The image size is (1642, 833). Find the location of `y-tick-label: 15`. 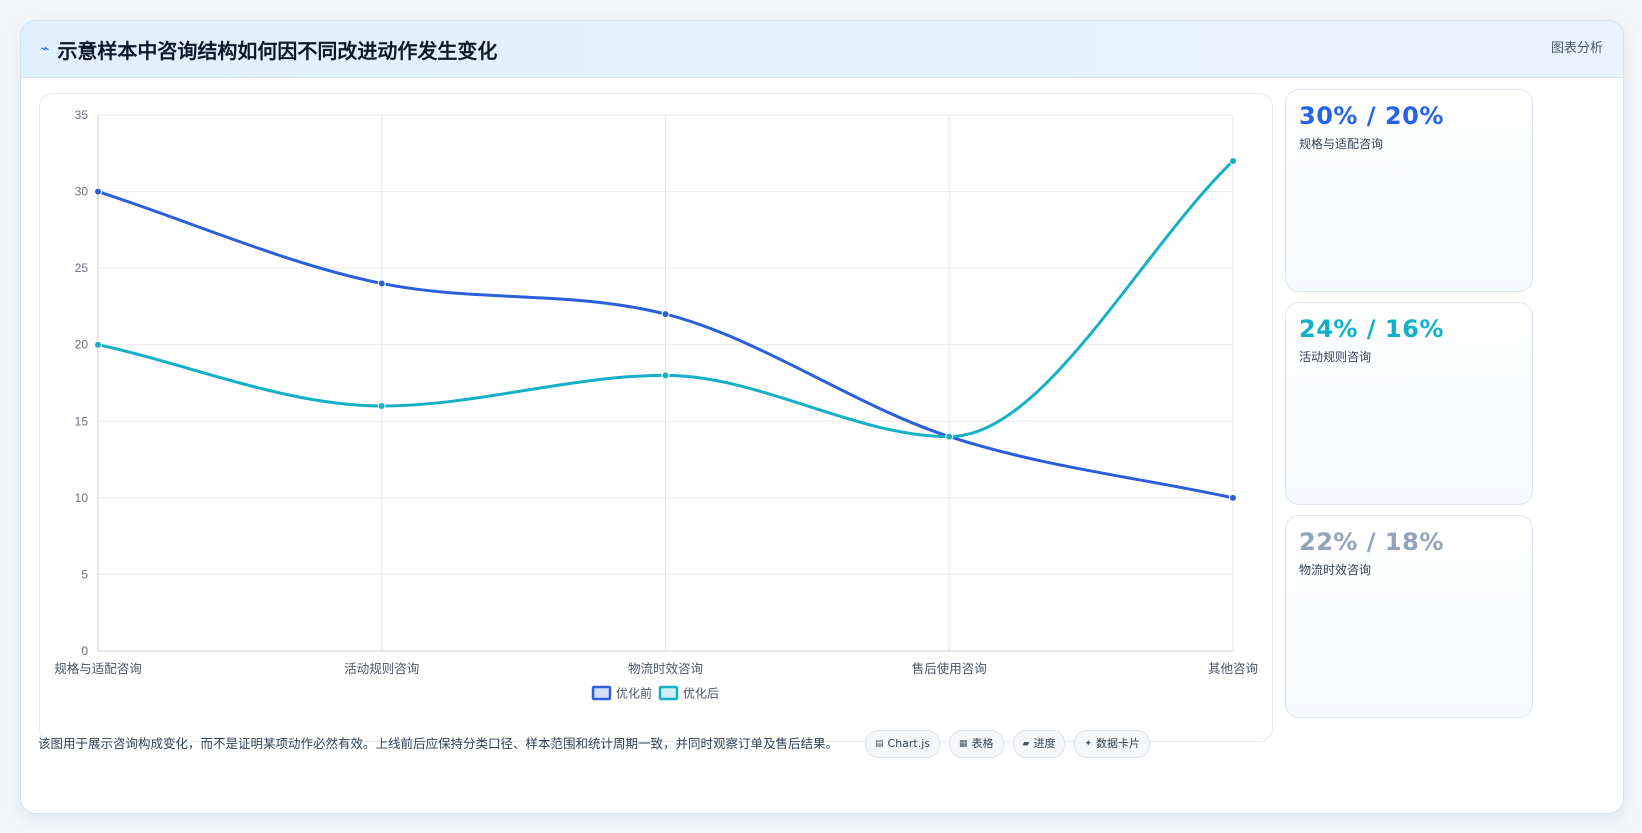

y-tick-label: 15 is located at coordinates (82, 421).